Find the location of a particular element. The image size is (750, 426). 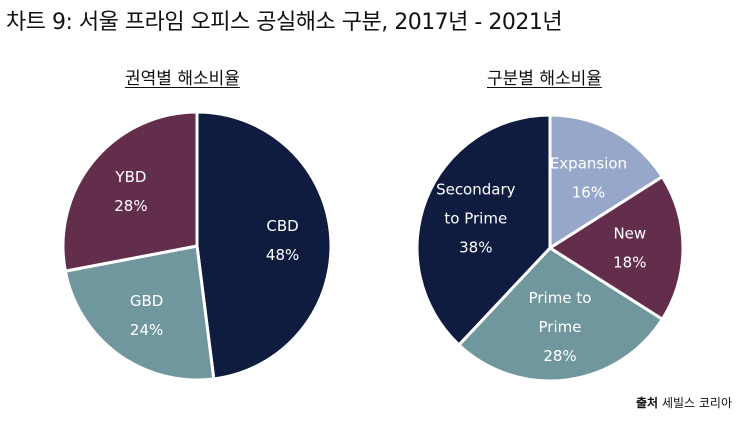

slice-label-gbd: GBD 24% is located at coordinates (146, 315).